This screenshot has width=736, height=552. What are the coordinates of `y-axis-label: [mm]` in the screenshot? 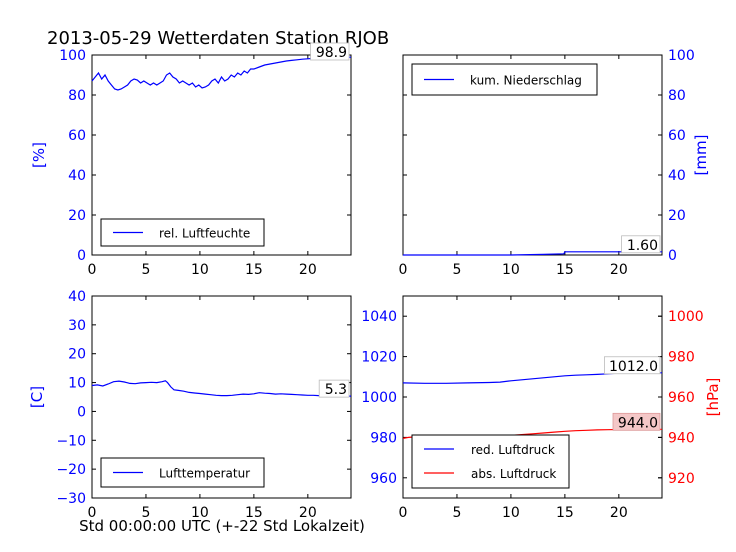 It's located at (701, 155).